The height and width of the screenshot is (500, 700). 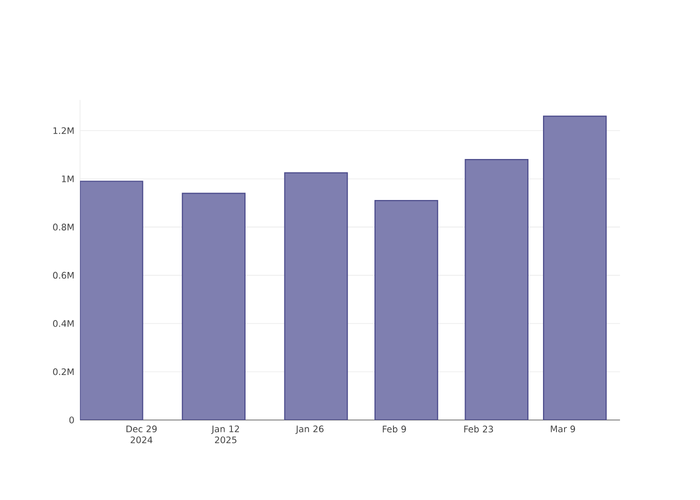 What do you see at coordinates (141, 435) in the screenshot?
I see `x-tick-label: Dec 29 2024` at bounding box center [141, 435].